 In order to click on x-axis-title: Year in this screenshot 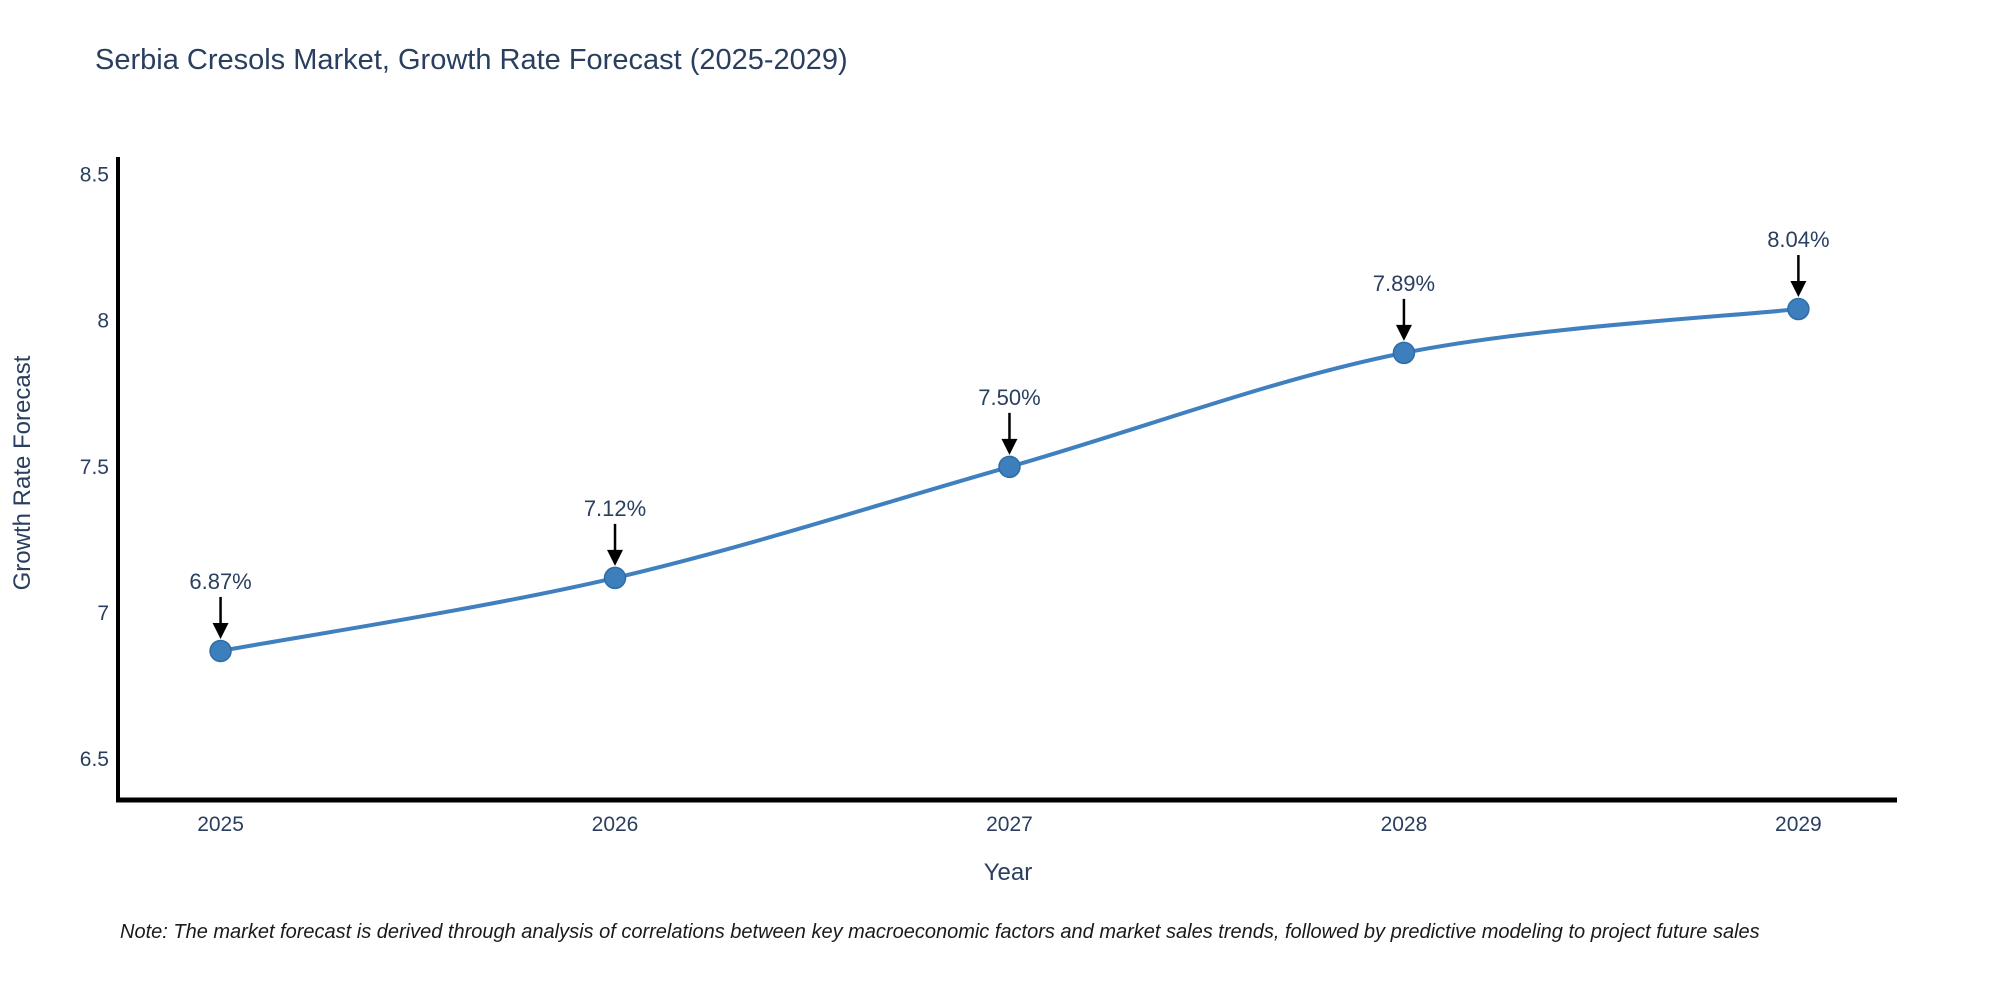, I will do `click(1008, 872)`.